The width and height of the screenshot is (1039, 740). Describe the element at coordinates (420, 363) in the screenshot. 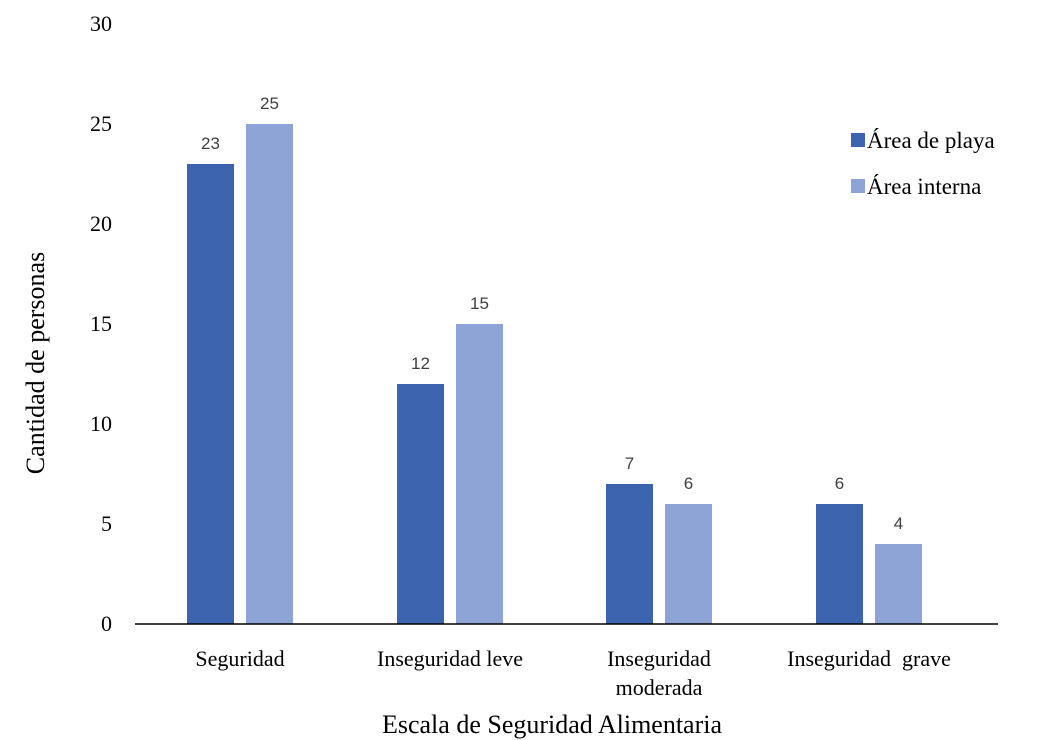

I see `data-label-series0-cat1: 12` at that location.